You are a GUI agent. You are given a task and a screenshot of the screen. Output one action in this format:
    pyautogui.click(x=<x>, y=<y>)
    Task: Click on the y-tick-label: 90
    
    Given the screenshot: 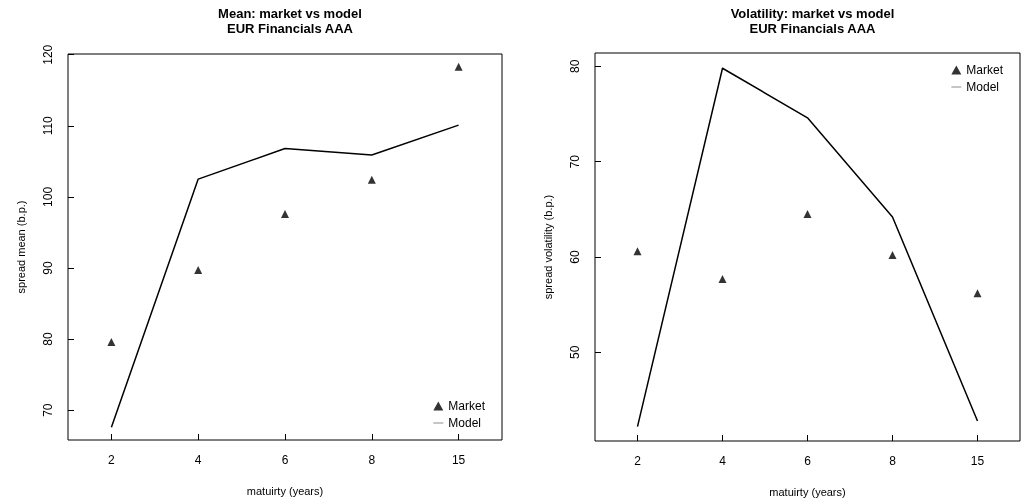 What is the action you would take?
    pyautogui.click(x=48, y=267)
    